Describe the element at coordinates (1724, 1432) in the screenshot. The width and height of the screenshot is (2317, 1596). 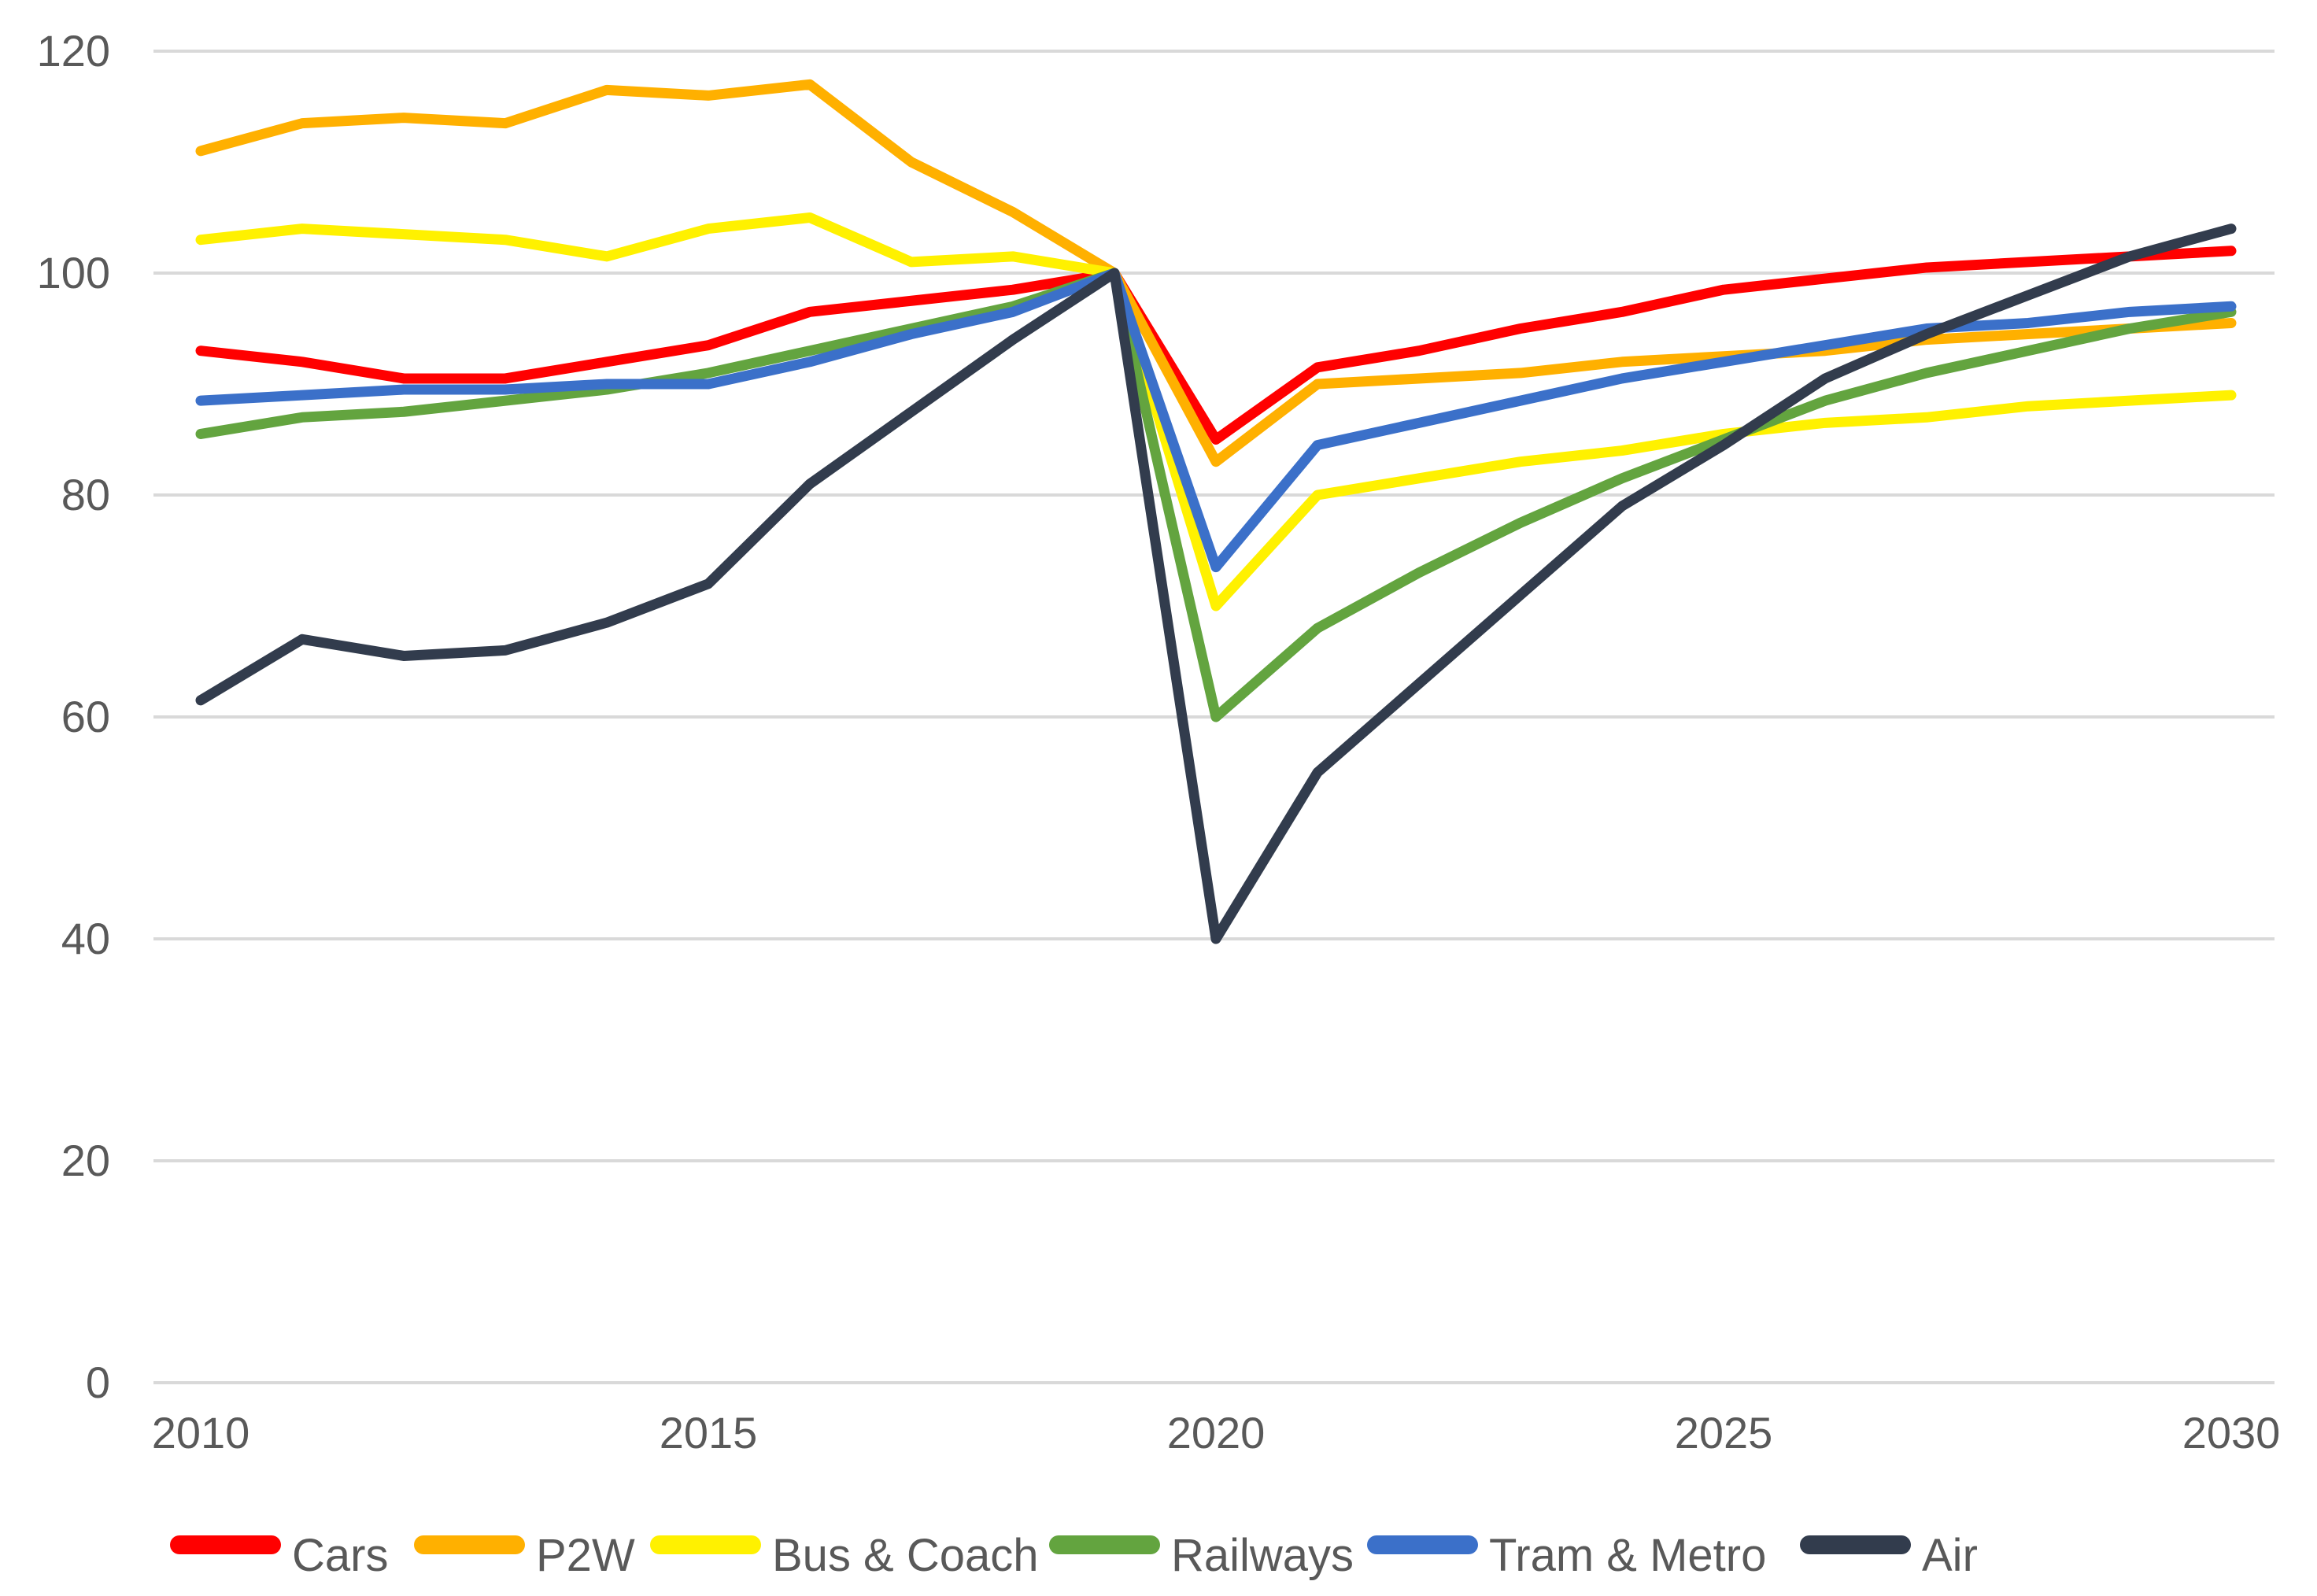
I see `x-axis-tick-label: 2025` at that location.